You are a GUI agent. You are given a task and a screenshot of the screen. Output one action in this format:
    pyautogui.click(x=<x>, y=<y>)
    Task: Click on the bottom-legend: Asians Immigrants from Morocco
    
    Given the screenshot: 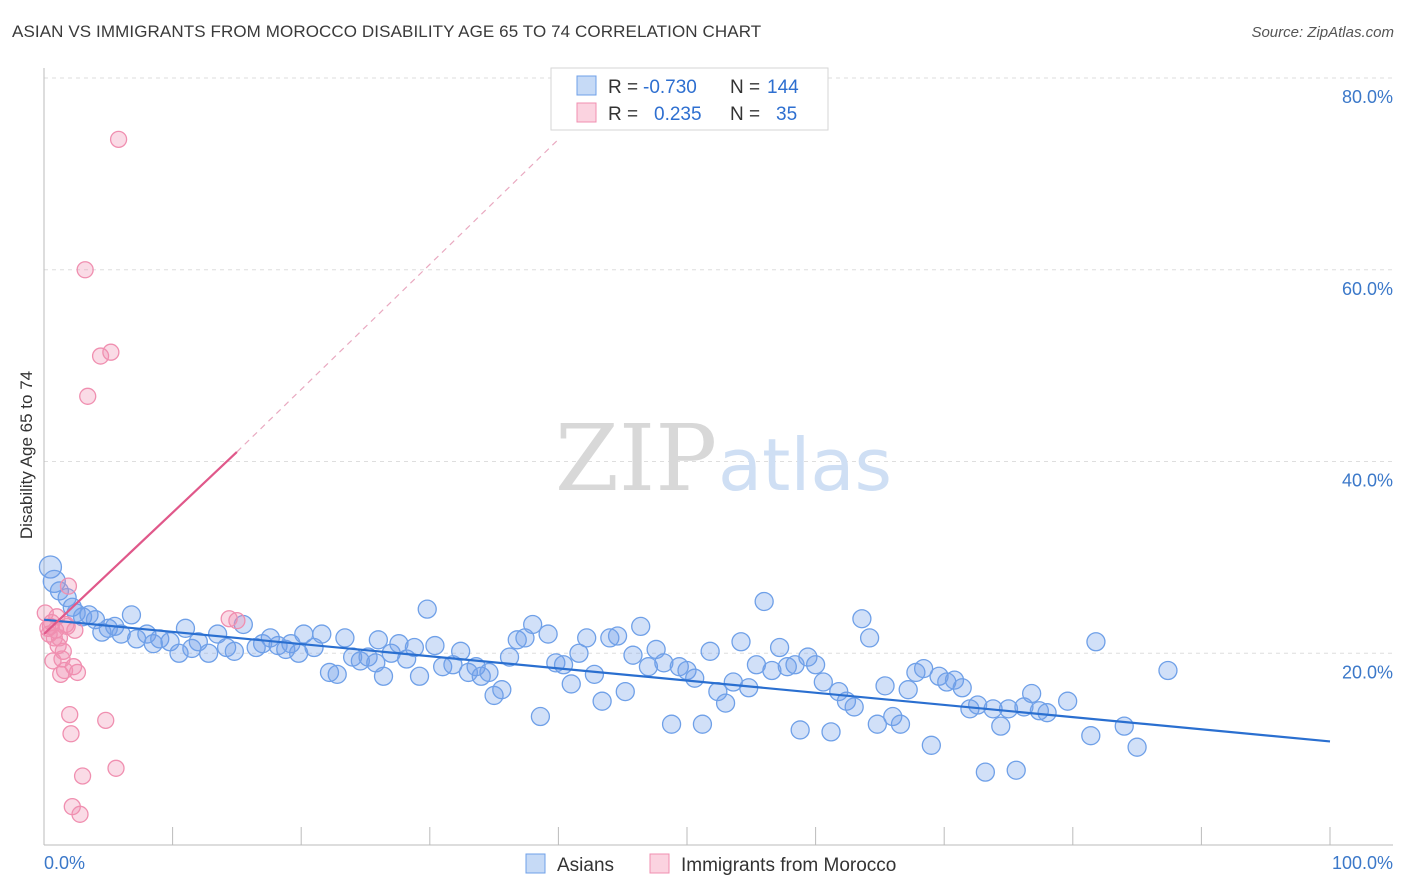 What is the action you would take?
    pyautogui.click(x=710, y=864)
    